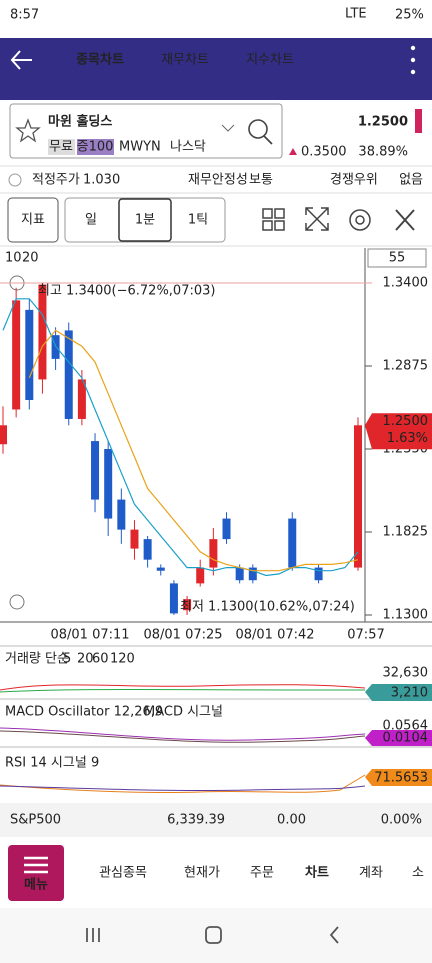 This screenshot has width=432, height=963. What do you see at coordinates (406, 366) in the screenshot?
I see `y-tick-label: 1.2875` at bounding box center [406, 366].